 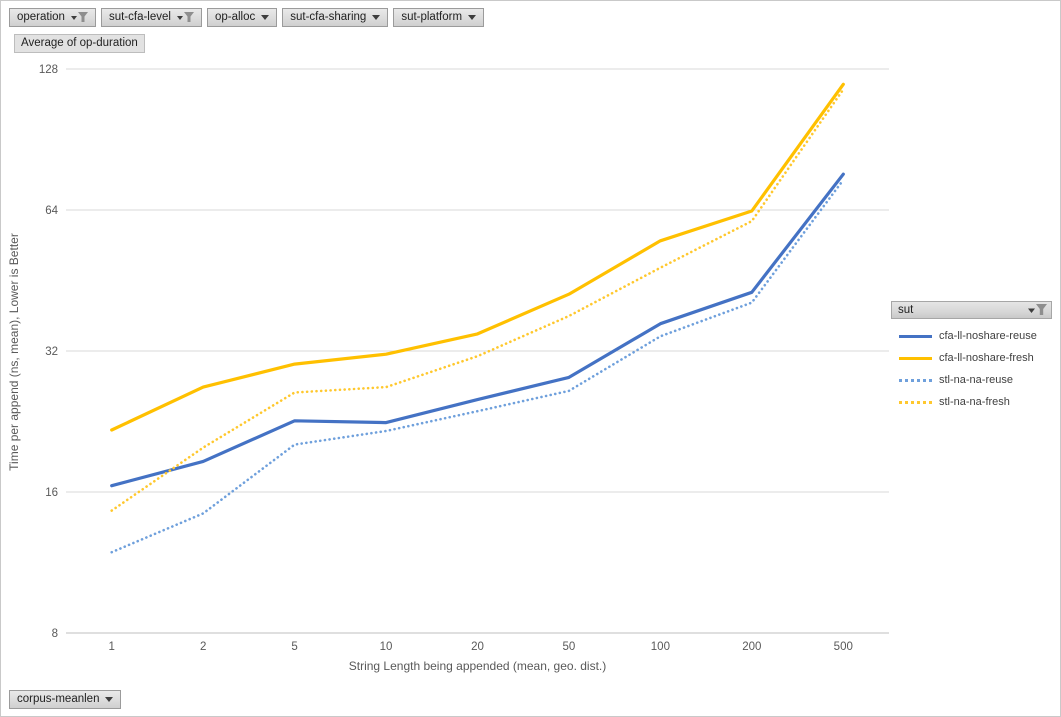 I want to click on legend-swatch-solid-yellow, so click(x=915, y=358).